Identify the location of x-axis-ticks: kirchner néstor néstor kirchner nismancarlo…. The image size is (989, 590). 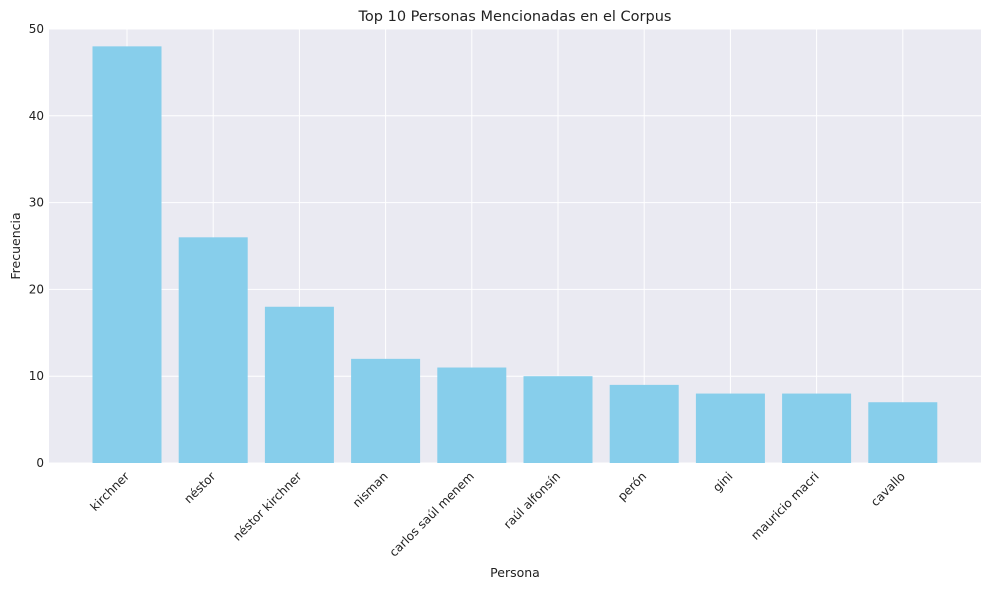
(498, 514).